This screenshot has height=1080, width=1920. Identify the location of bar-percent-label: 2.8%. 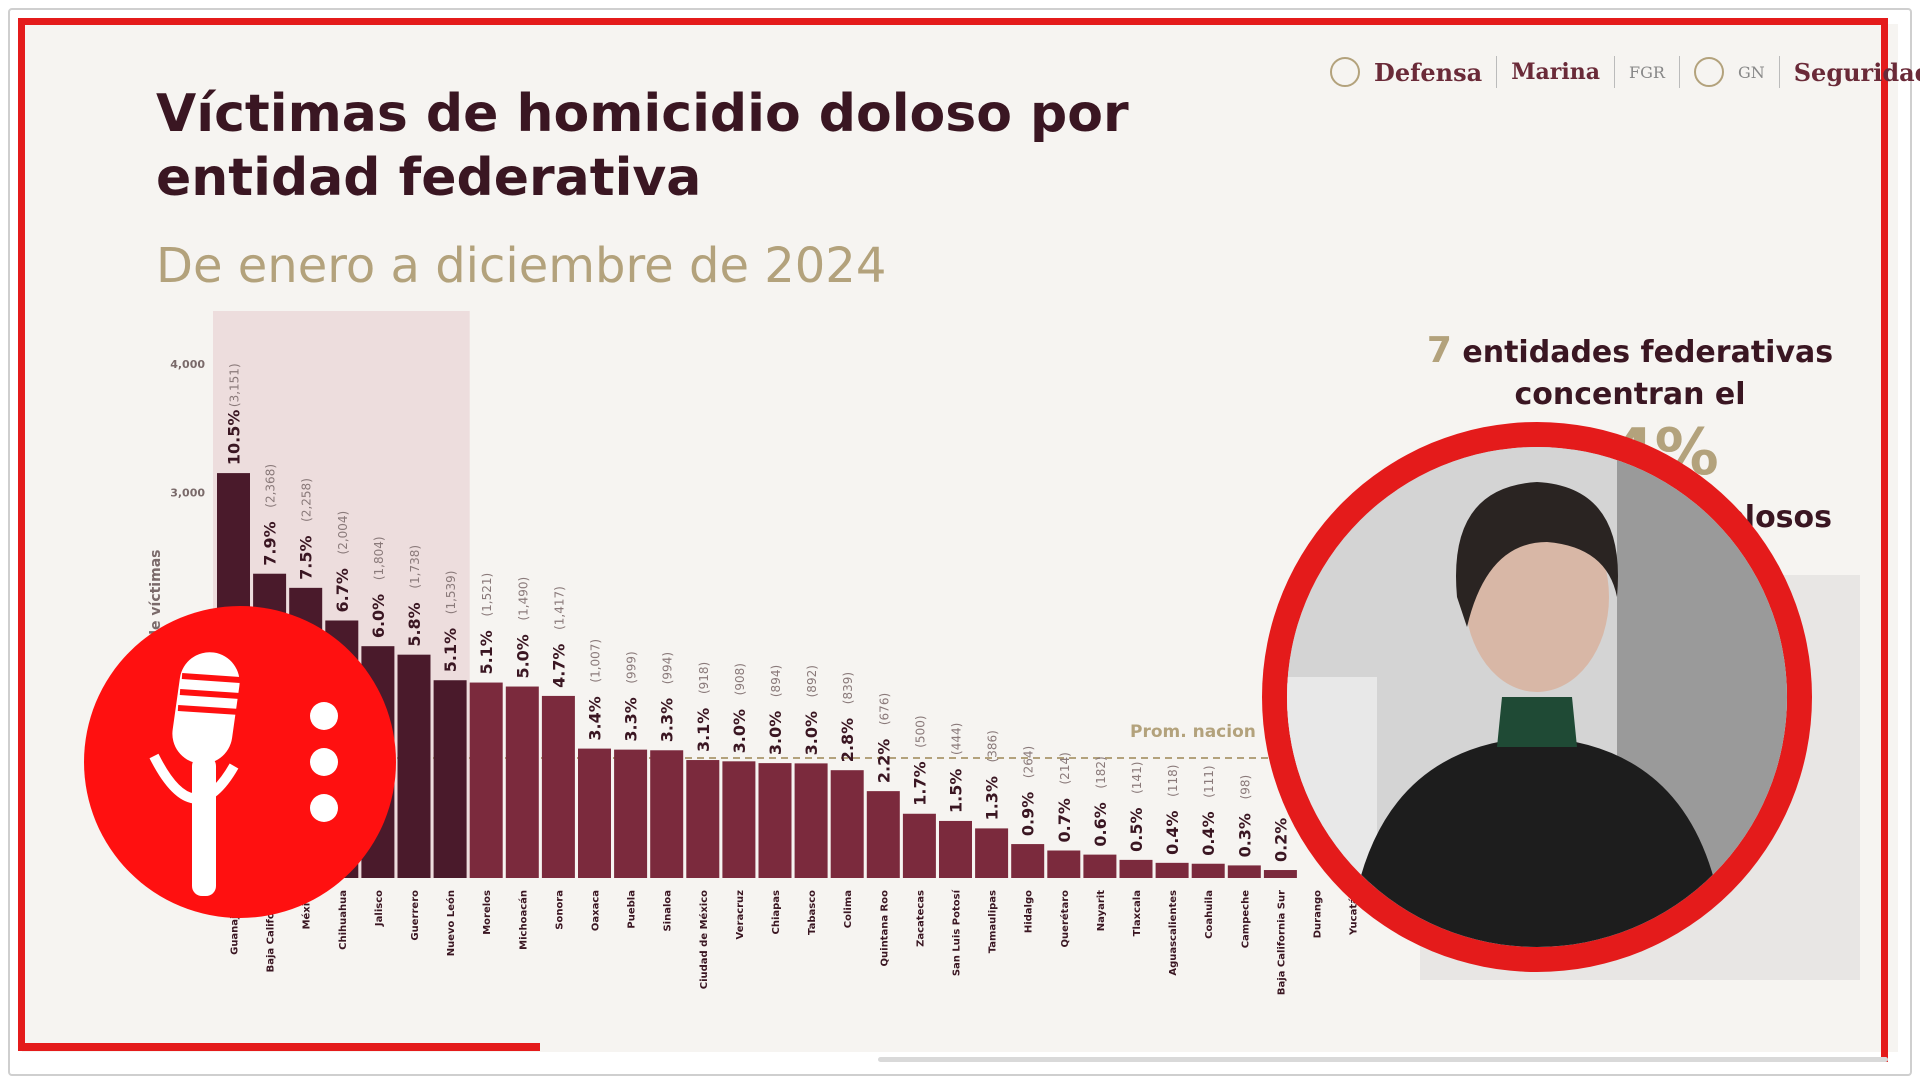
(847, 740).